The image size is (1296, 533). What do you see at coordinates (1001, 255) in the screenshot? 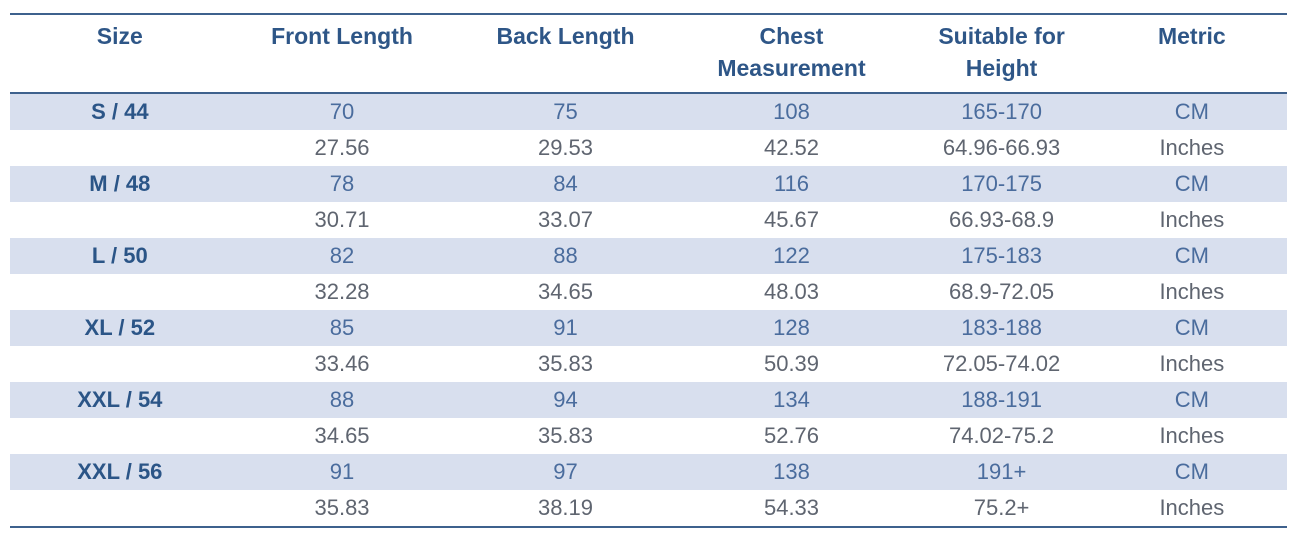
I see `cell-height: 175-183` at bounding box center [1001, 255].